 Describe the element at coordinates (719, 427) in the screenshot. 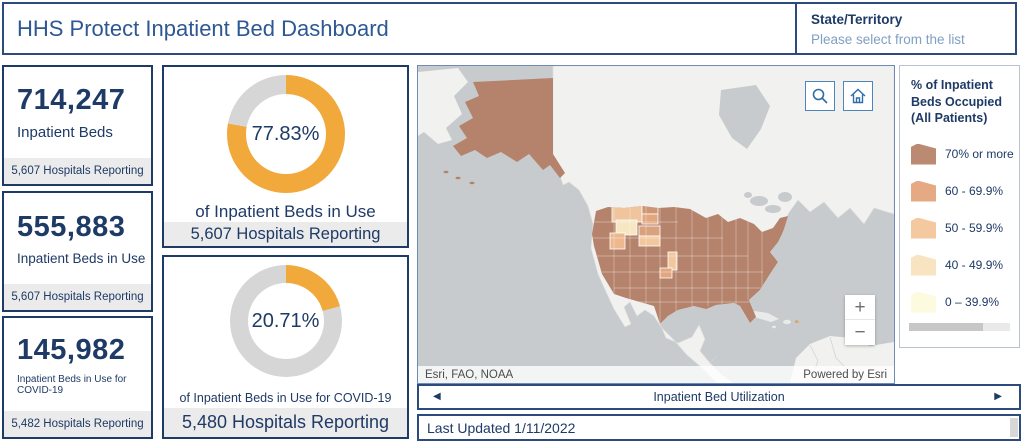

I see `last-updated-bar: Last Updated 1/11/2022` at that location.